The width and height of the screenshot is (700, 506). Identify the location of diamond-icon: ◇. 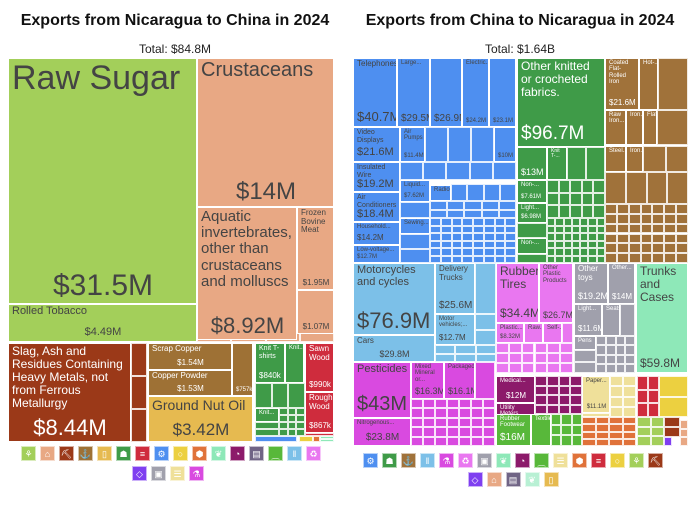
(475, 479).